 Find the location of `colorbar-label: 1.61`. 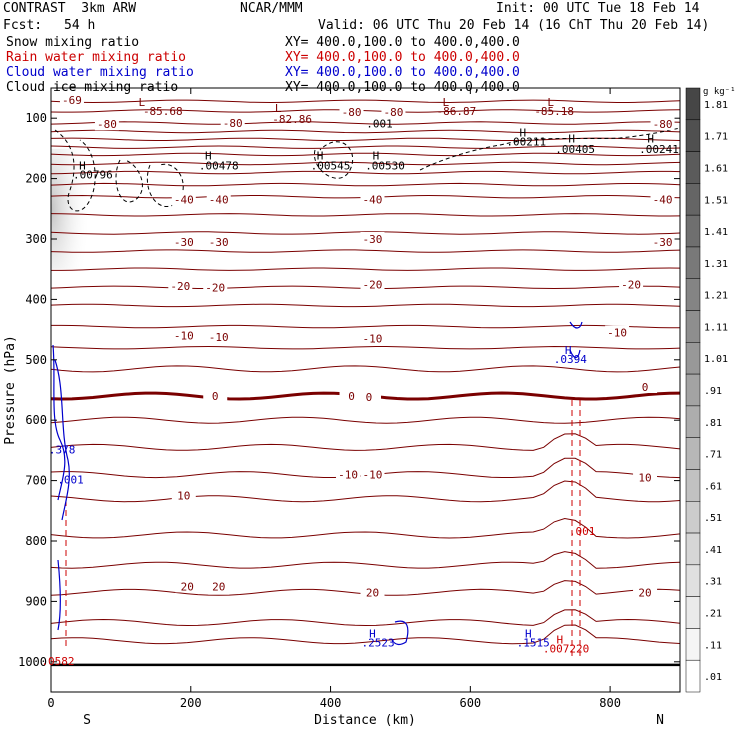

colorbar-label: 1.61 is located at coordinates (716, 168).